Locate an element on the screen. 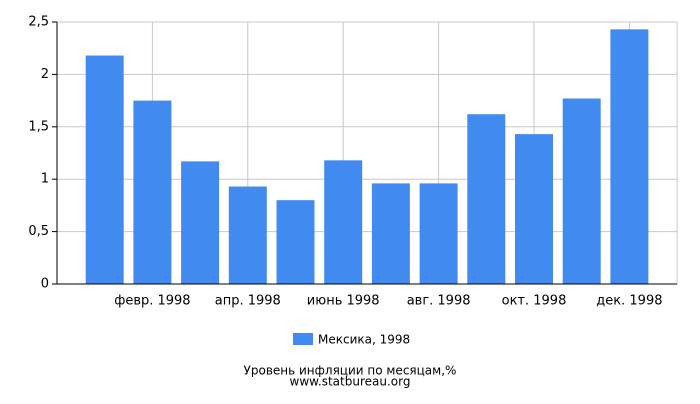  chart-title: Уровень инфляции по месяцам,% is located at coordinates (350, 371).